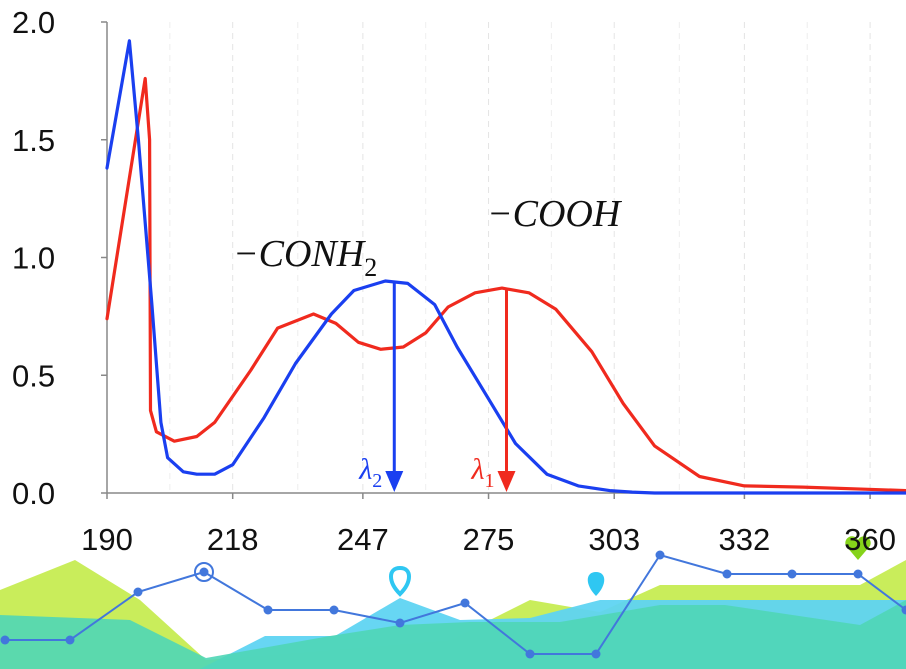 The image size is (906, 669). What do you see at coordinates (33, 140) in the screenshot?
I see `y-tick-label: 1.5` at bounding box center [33, 140].